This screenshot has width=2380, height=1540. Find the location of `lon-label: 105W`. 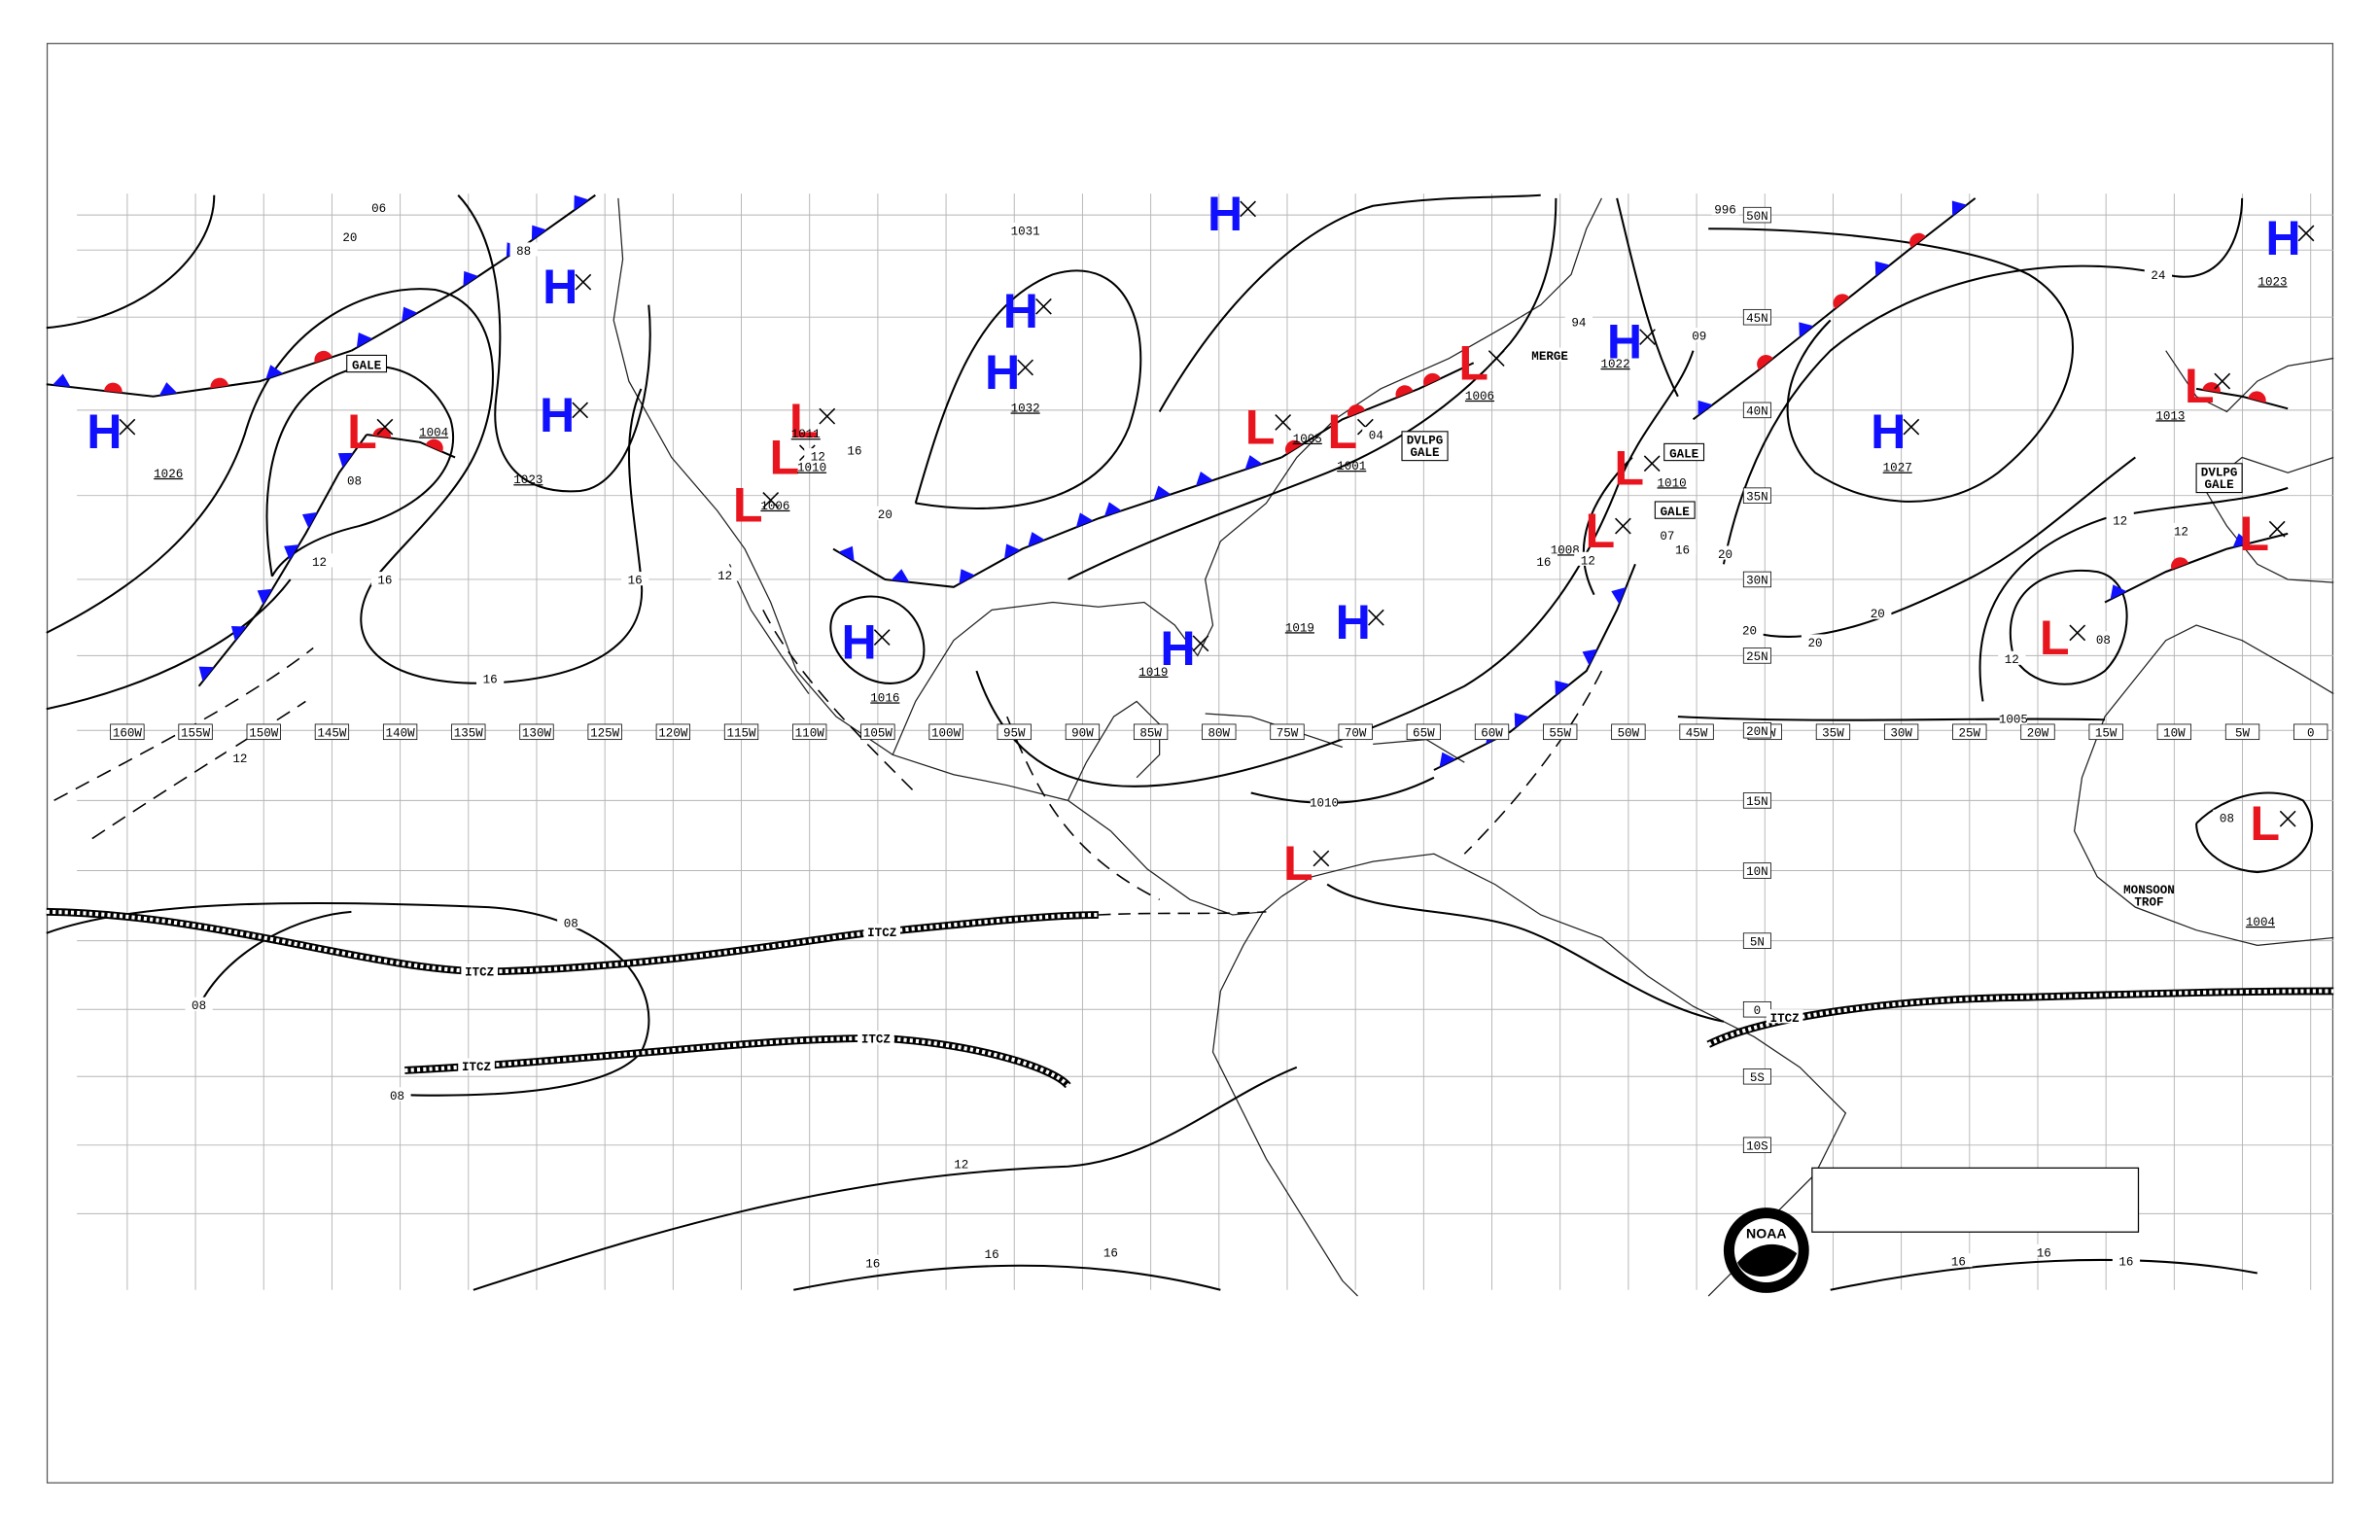

lon-label: 105W is located at coordinates (878, 733).